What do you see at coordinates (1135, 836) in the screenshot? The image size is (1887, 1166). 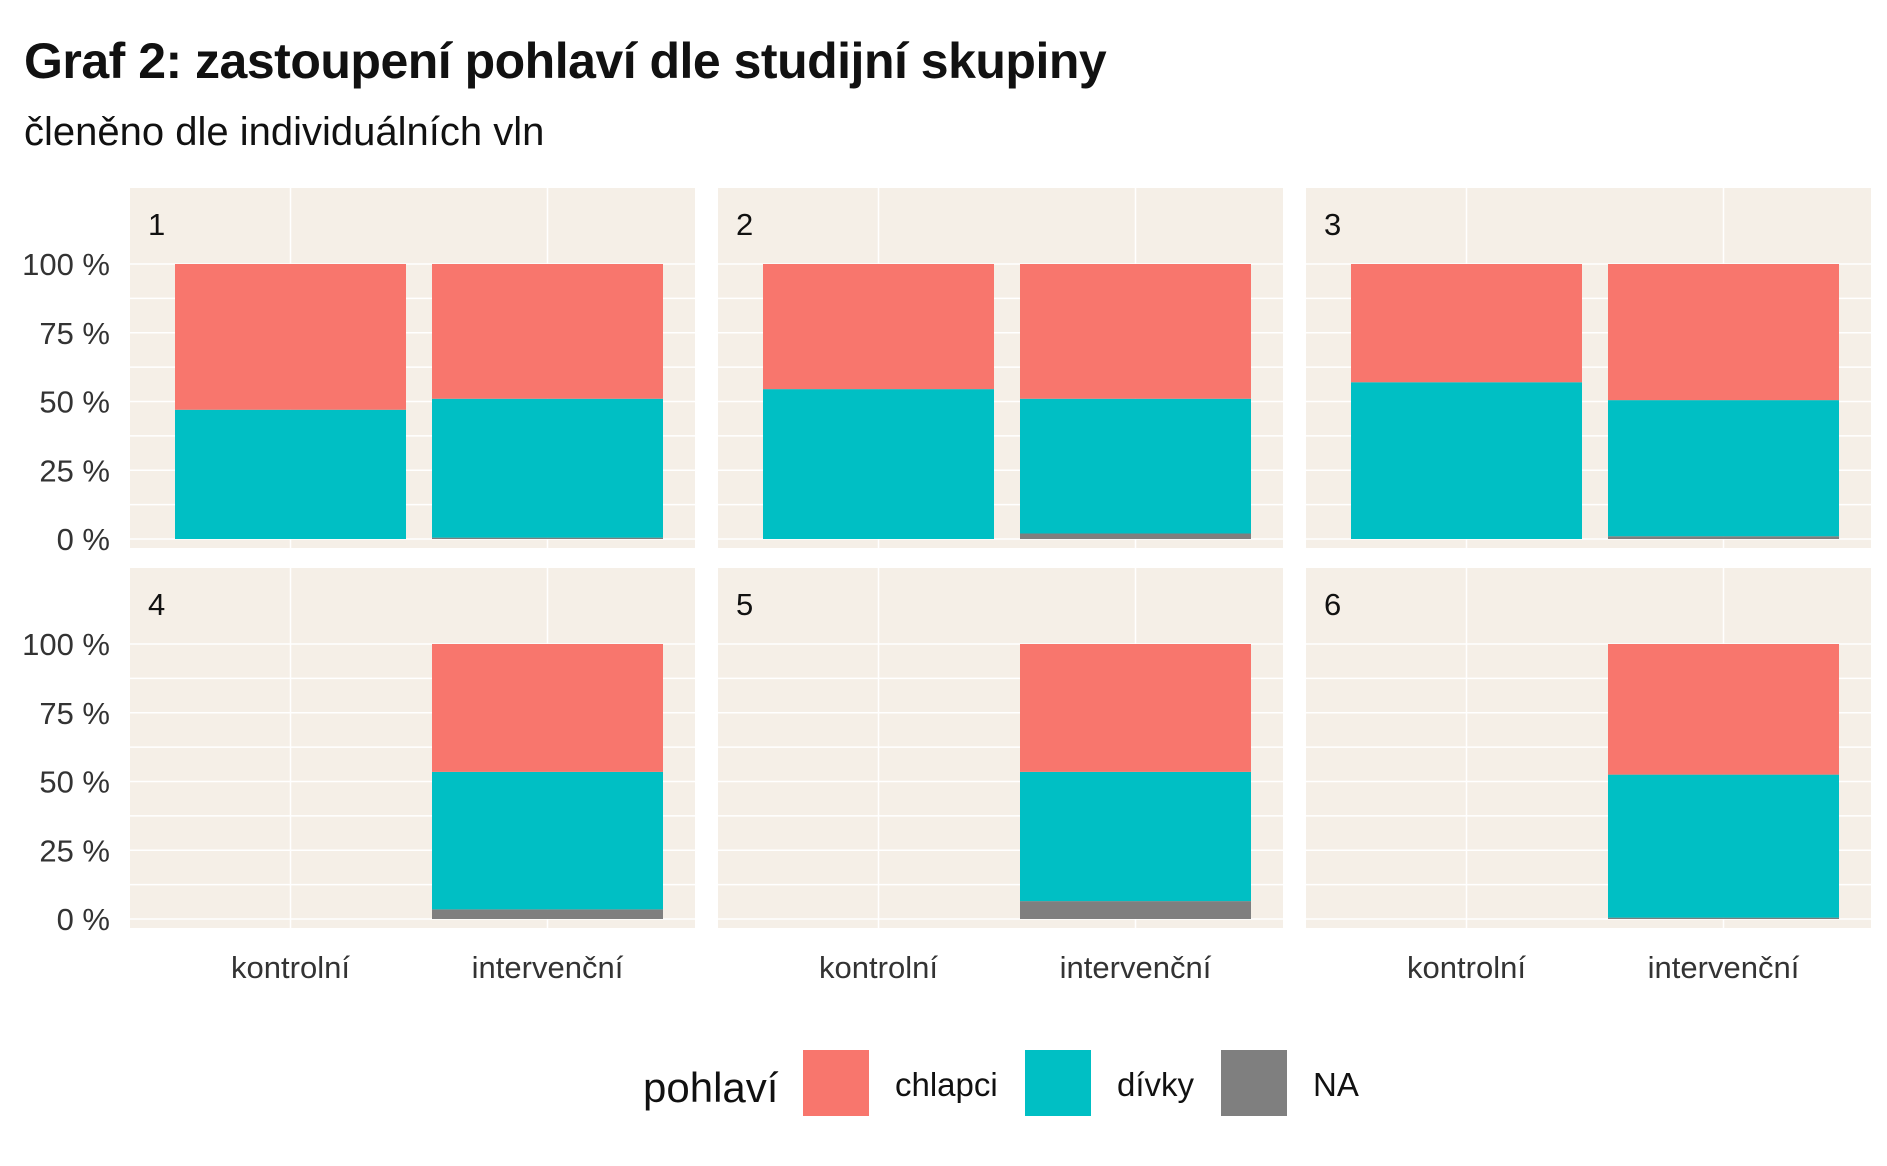 I see `bar-segment-divky-facet5-intervencni` at bounding box center [1135, 836].